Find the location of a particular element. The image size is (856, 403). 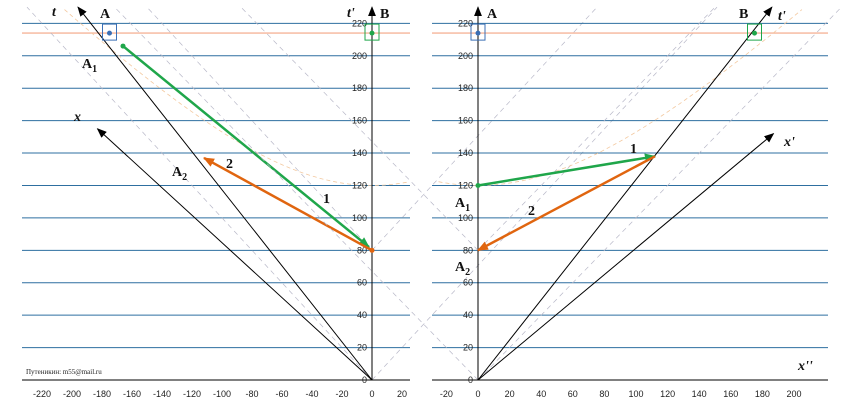

x-tick-label: -120 is located at coordinates (192, 394).